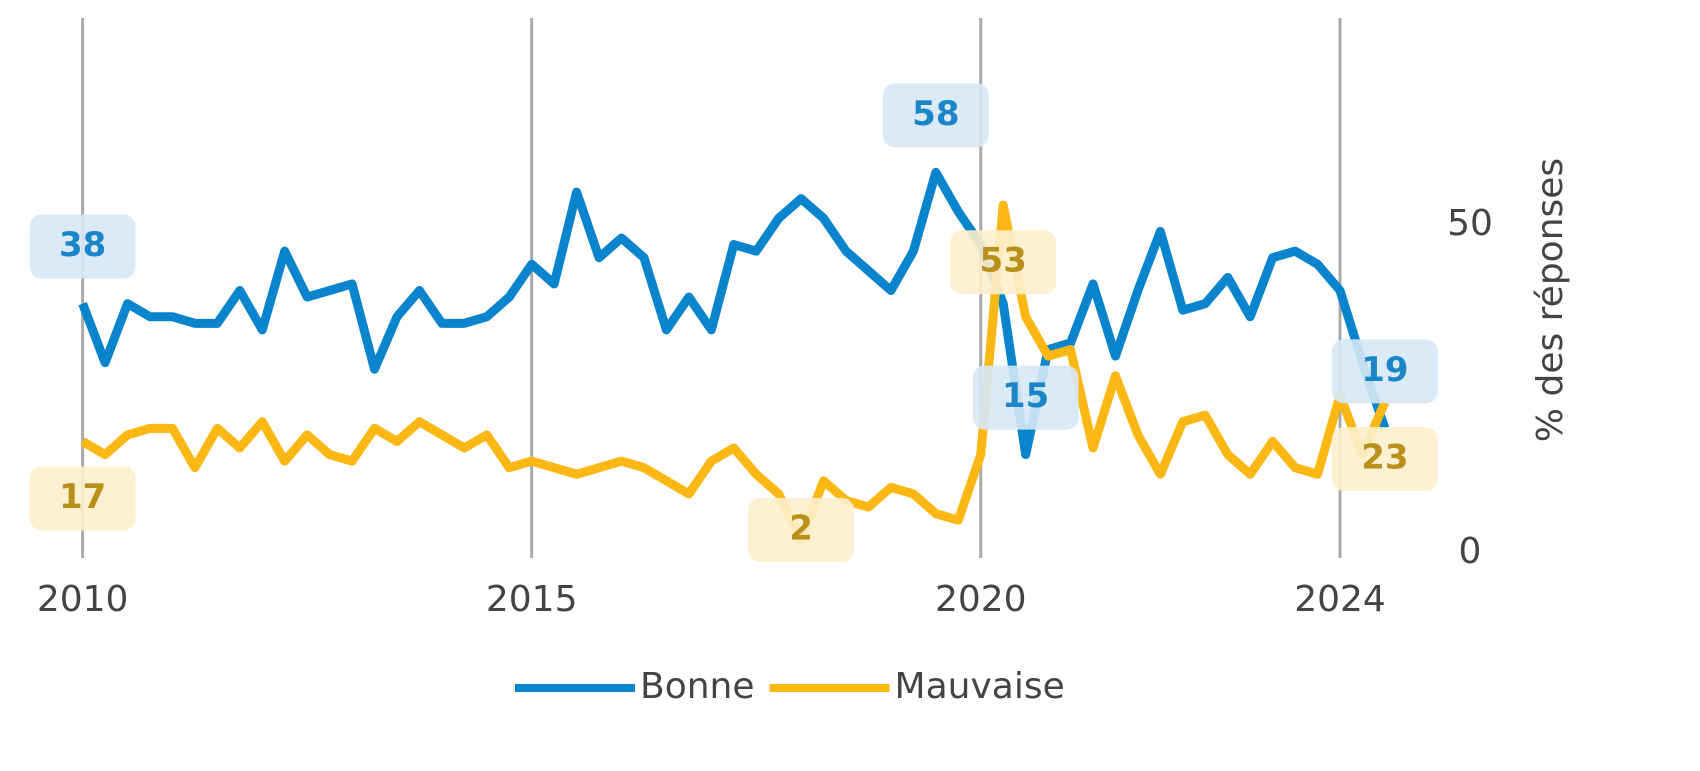 The height and width of the screenshot is (771, 1700). I want to click on value-label-text: 53, so click(1003, 261).